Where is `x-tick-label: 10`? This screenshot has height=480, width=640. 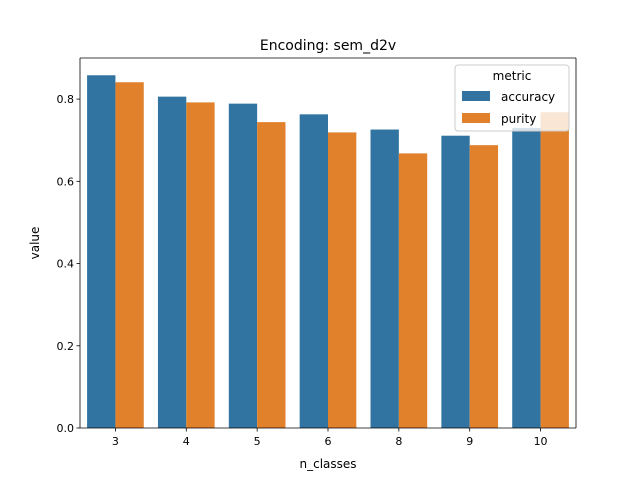
x-tick-label: 10 is located at coordinates (541, 441).